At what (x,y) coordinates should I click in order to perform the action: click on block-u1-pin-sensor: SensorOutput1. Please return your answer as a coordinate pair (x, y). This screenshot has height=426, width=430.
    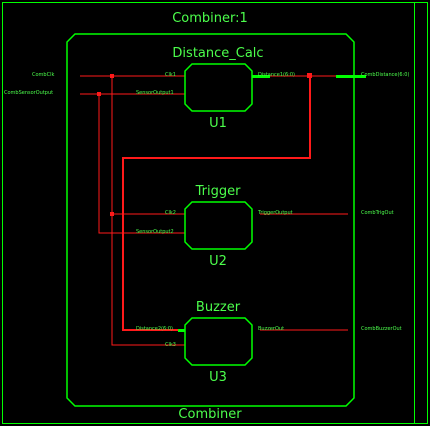
    Looking at the image, I should click on (155, 93).